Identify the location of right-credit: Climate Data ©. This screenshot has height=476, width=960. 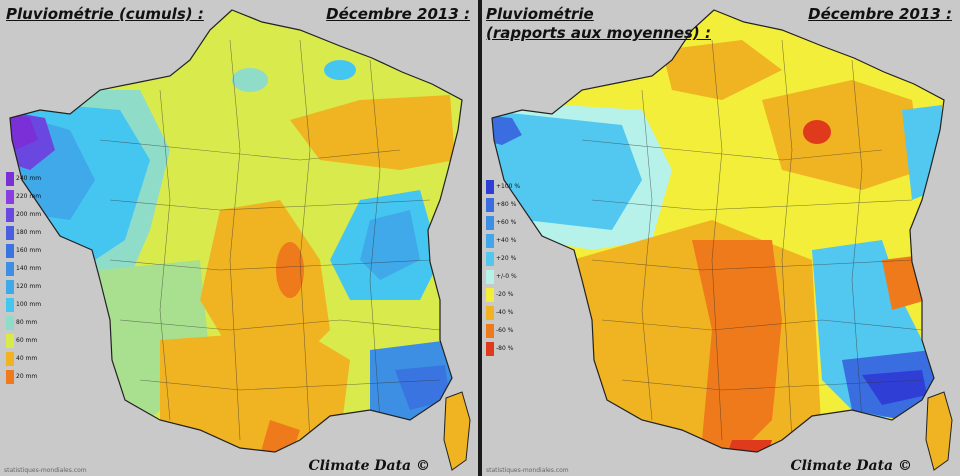
(851, 466).